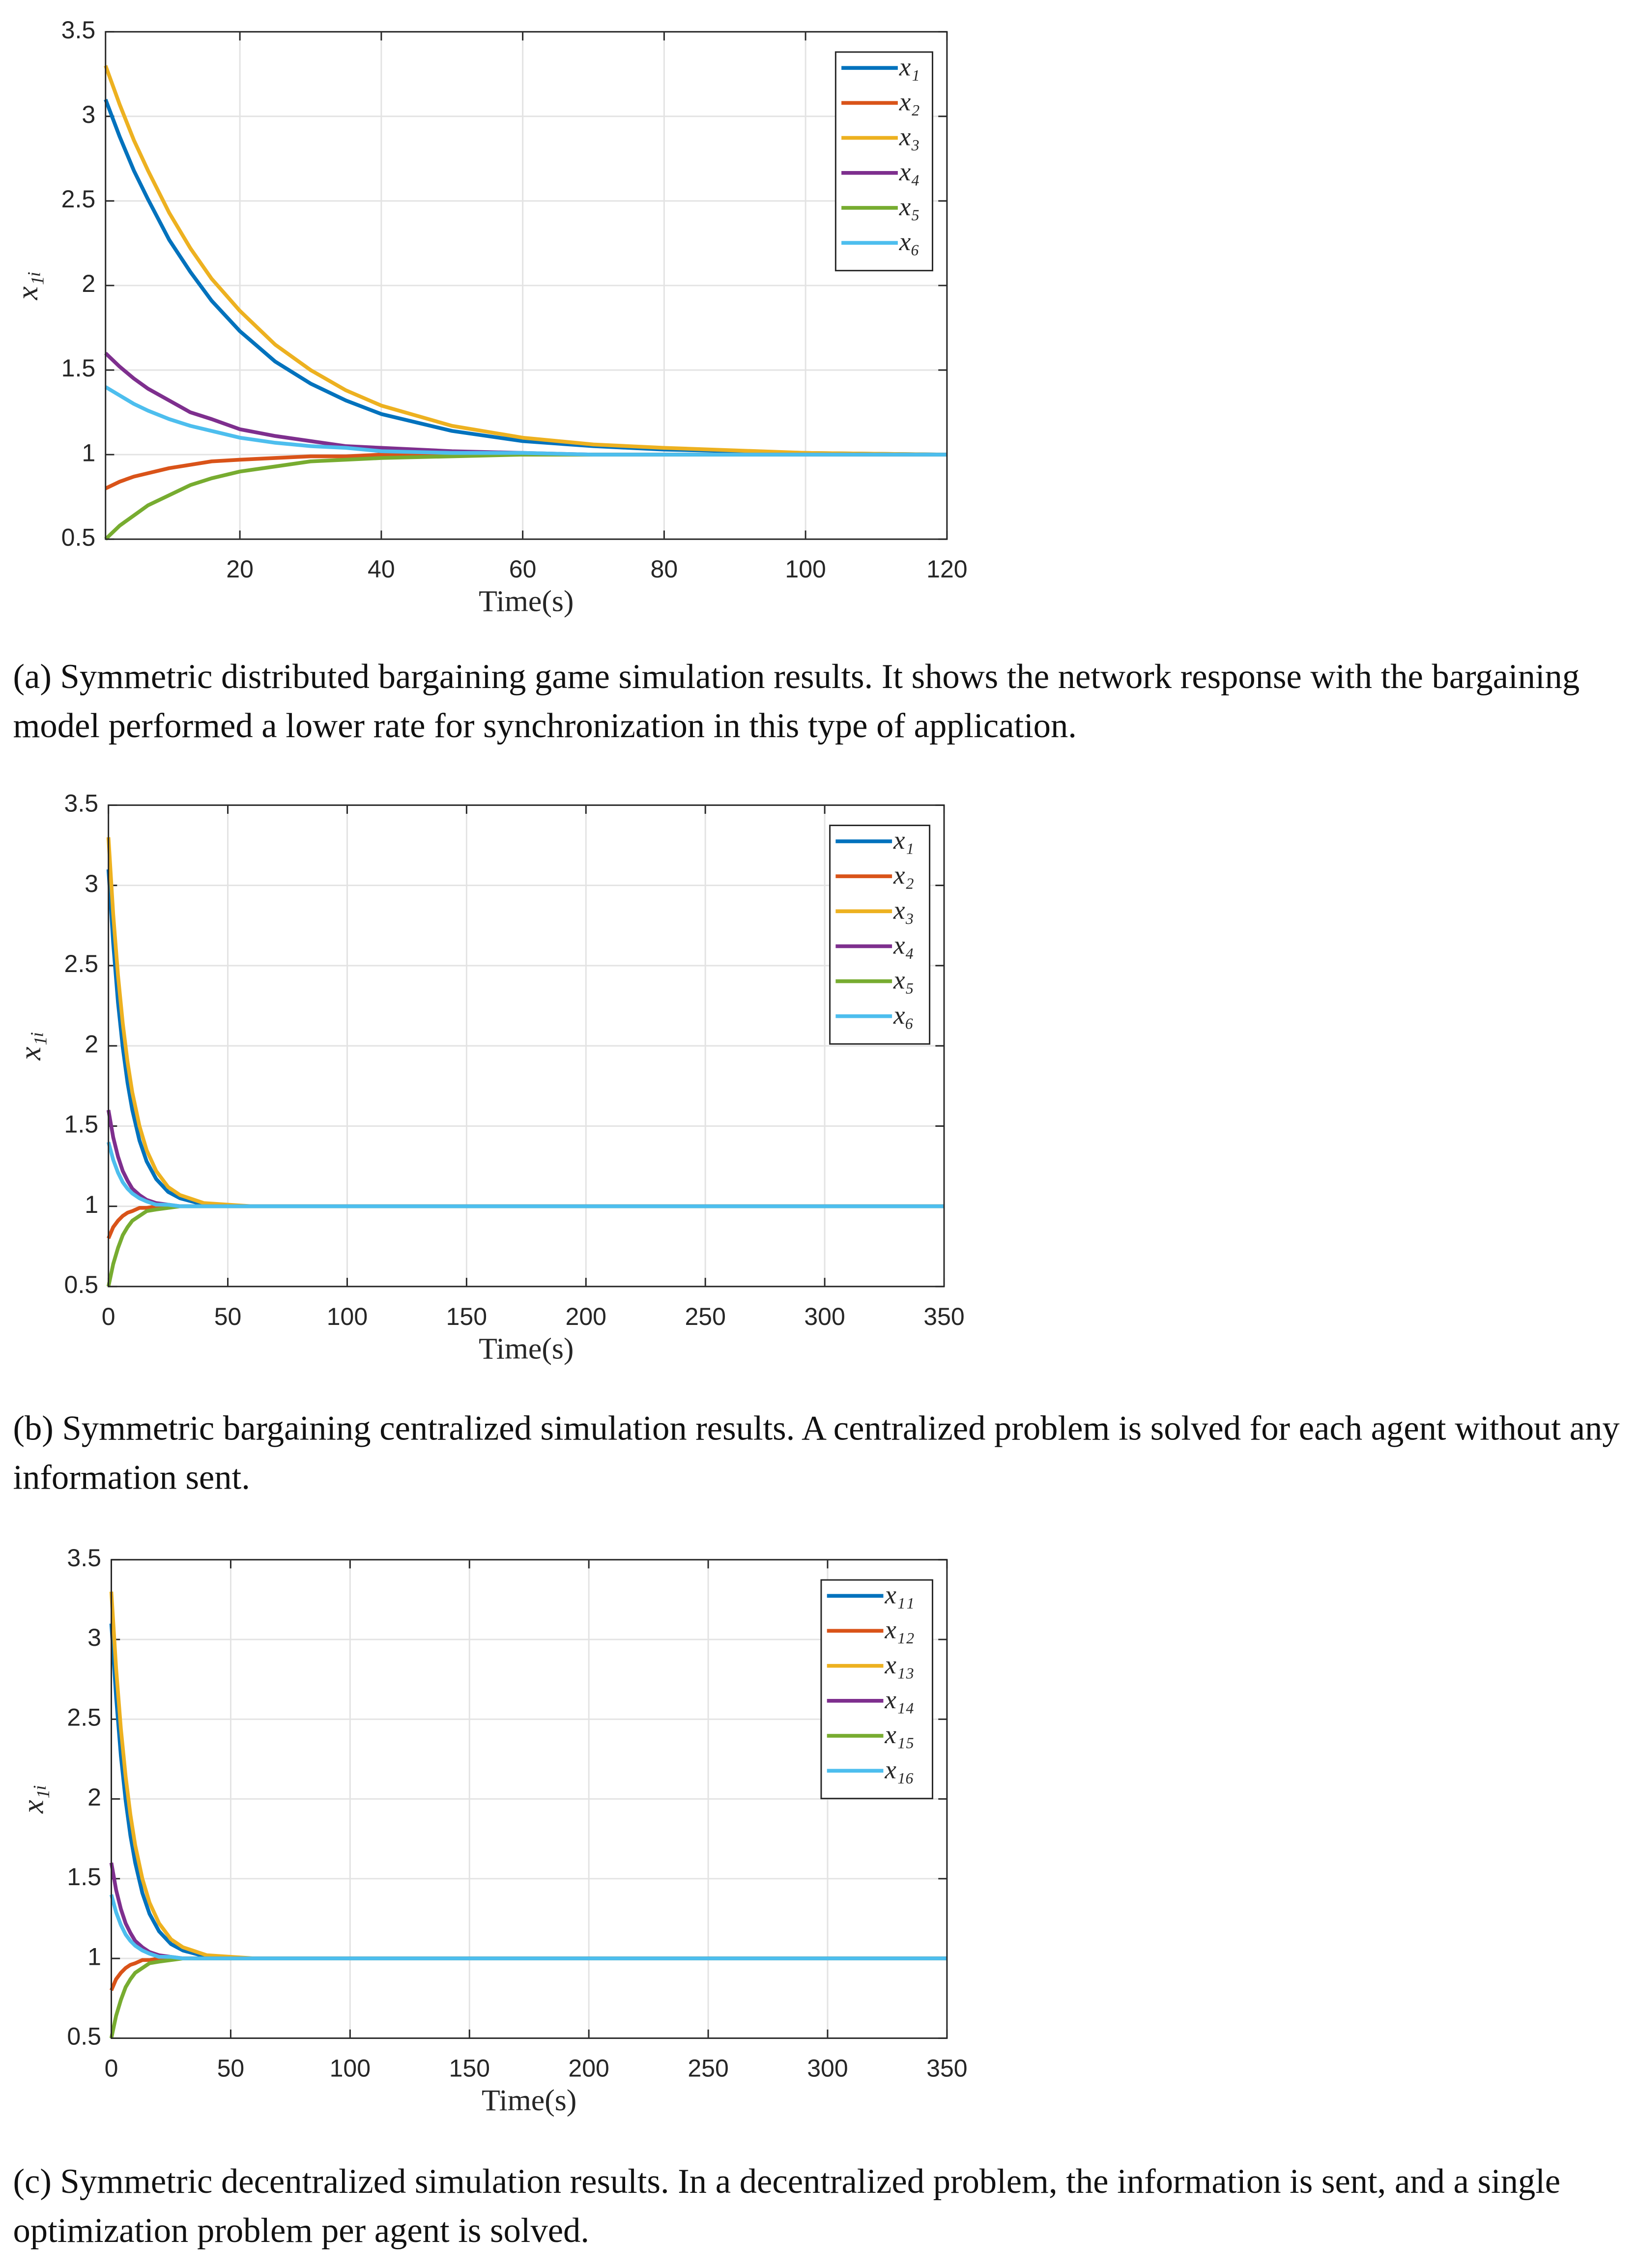 This screenshot has width=1638, height=2268. What do you see at coordinates (664, 569) in the screenshot?
I see `x-tick-label: 80` at bounding box center [664, 569].